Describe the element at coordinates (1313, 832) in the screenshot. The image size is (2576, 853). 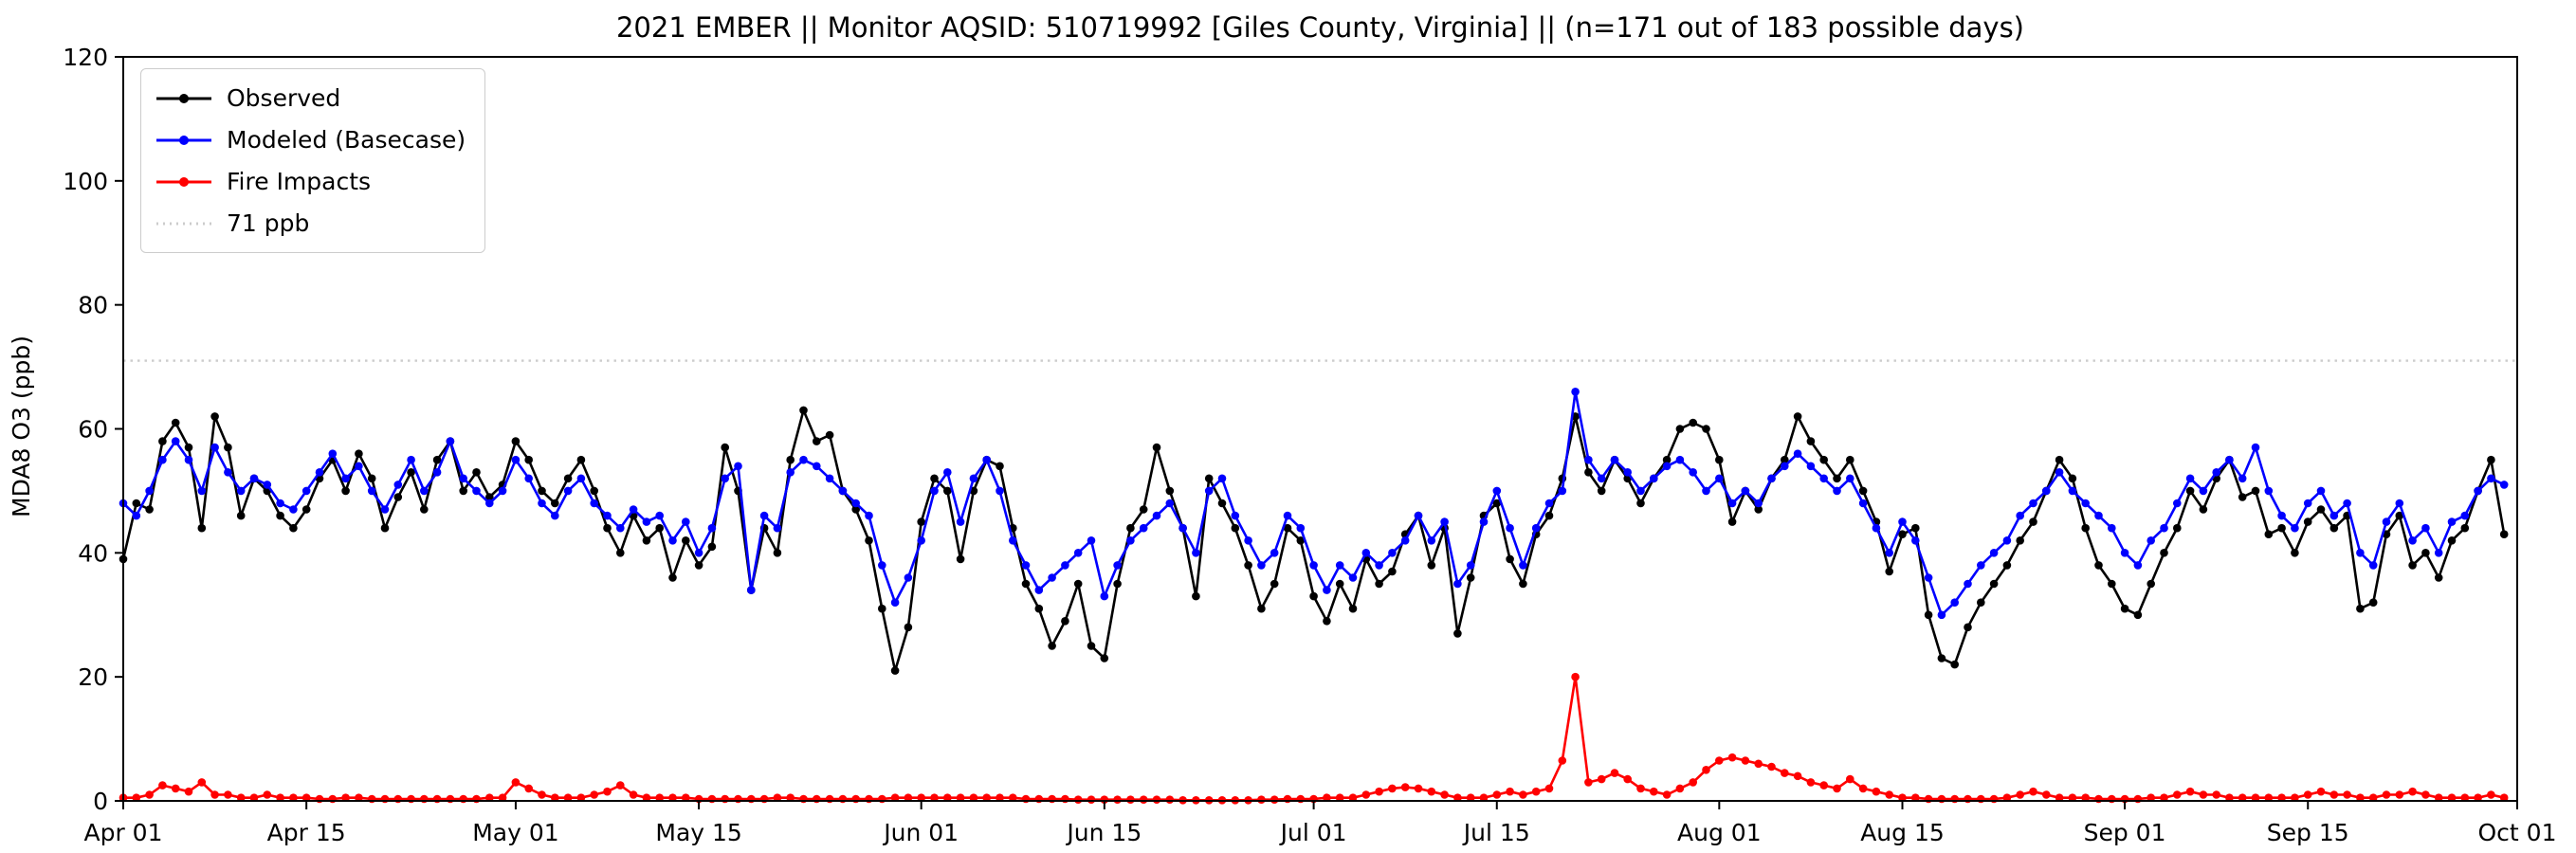
I see `svg-text: Jul 01` at that location.